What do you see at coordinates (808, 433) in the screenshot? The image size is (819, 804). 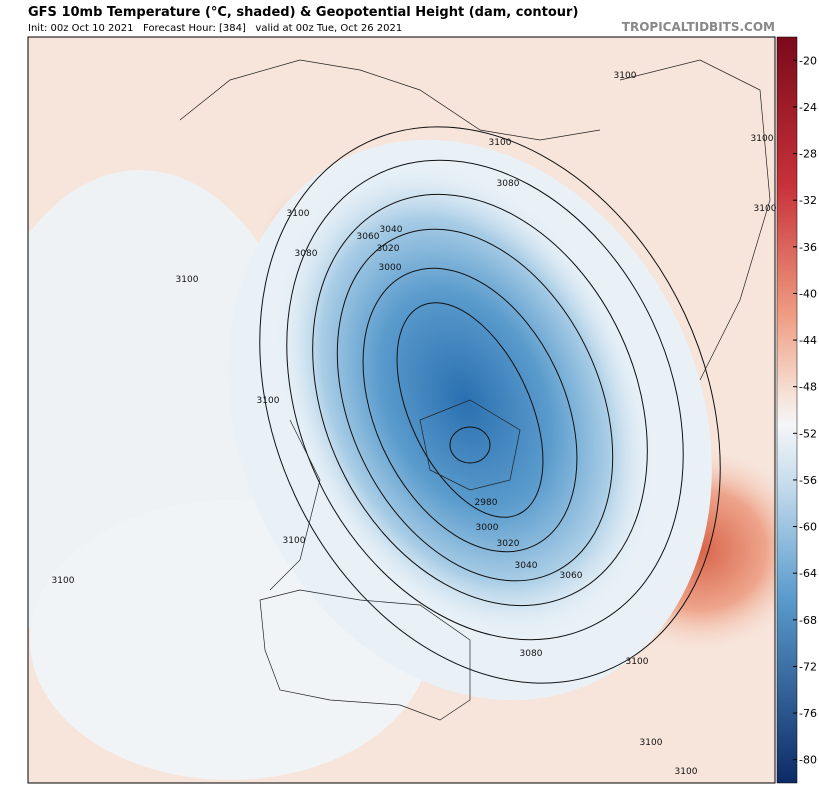 I see `colorbar-tick-label: -52` at bounding box center [808, 433].